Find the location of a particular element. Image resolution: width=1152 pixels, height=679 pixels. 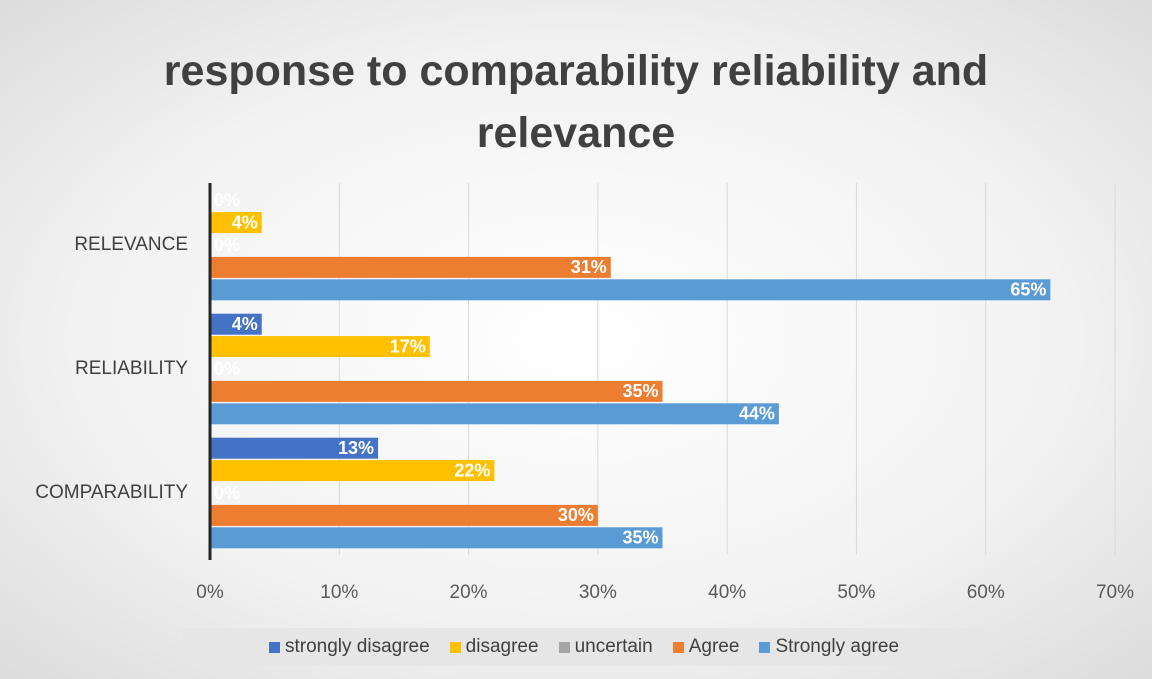

x-tick-label: 20% is located at coordinates (469, 592).